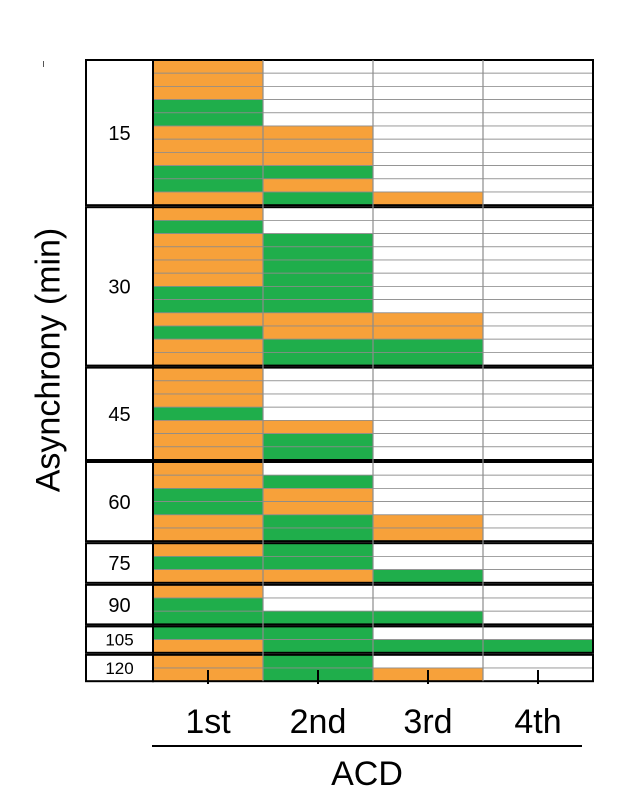 This screenshot has height=799, width=617. Describe the element at coordinates (538, 400) in the screenshot. I see `cell-g3-r3-c4` at that location.